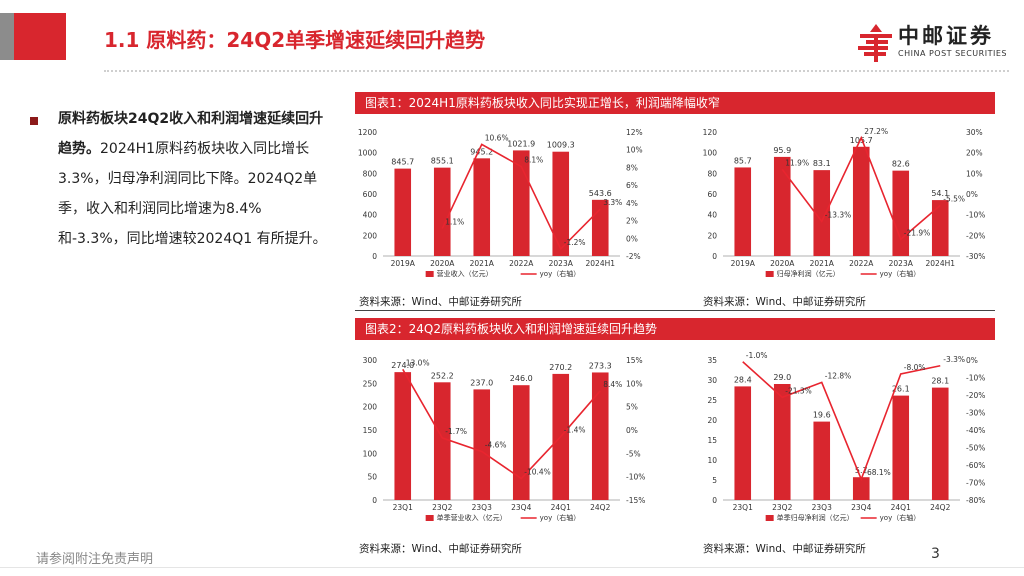  What do you see at coordinates (822, 415) in the screenshot?
I see `bar-data-label: 19.6` at bounding box center [822, 415].